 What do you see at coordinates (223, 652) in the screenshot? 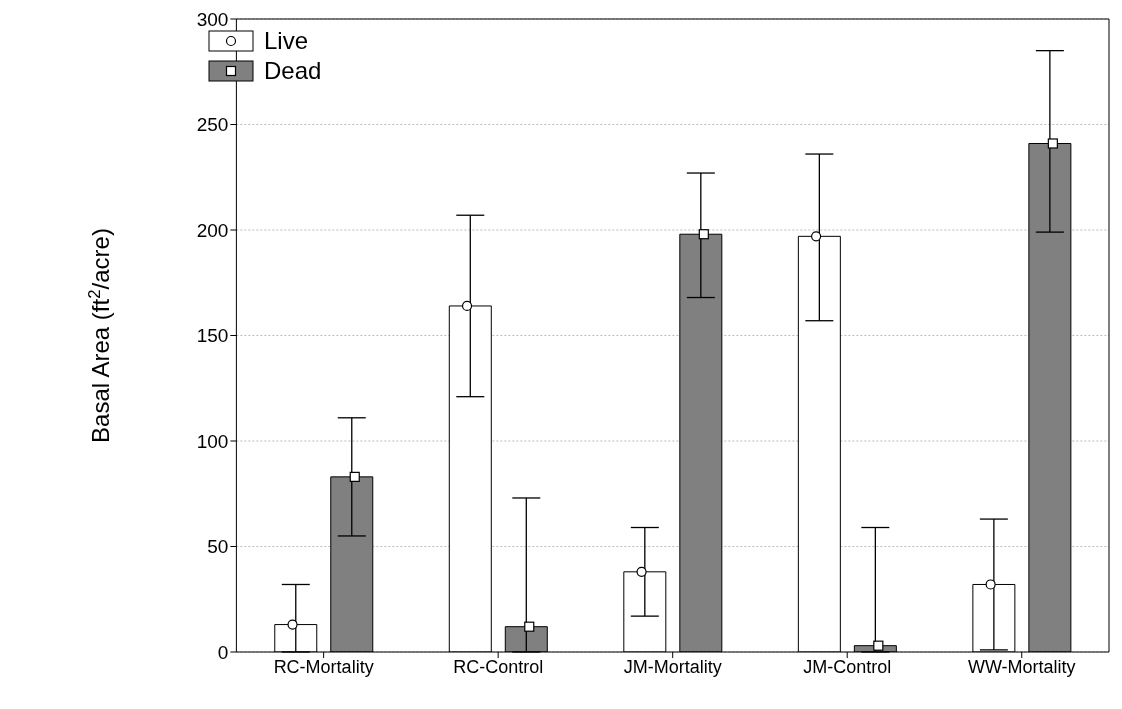
I see `y-tick-label: 0` at bounding box center [223, 652].